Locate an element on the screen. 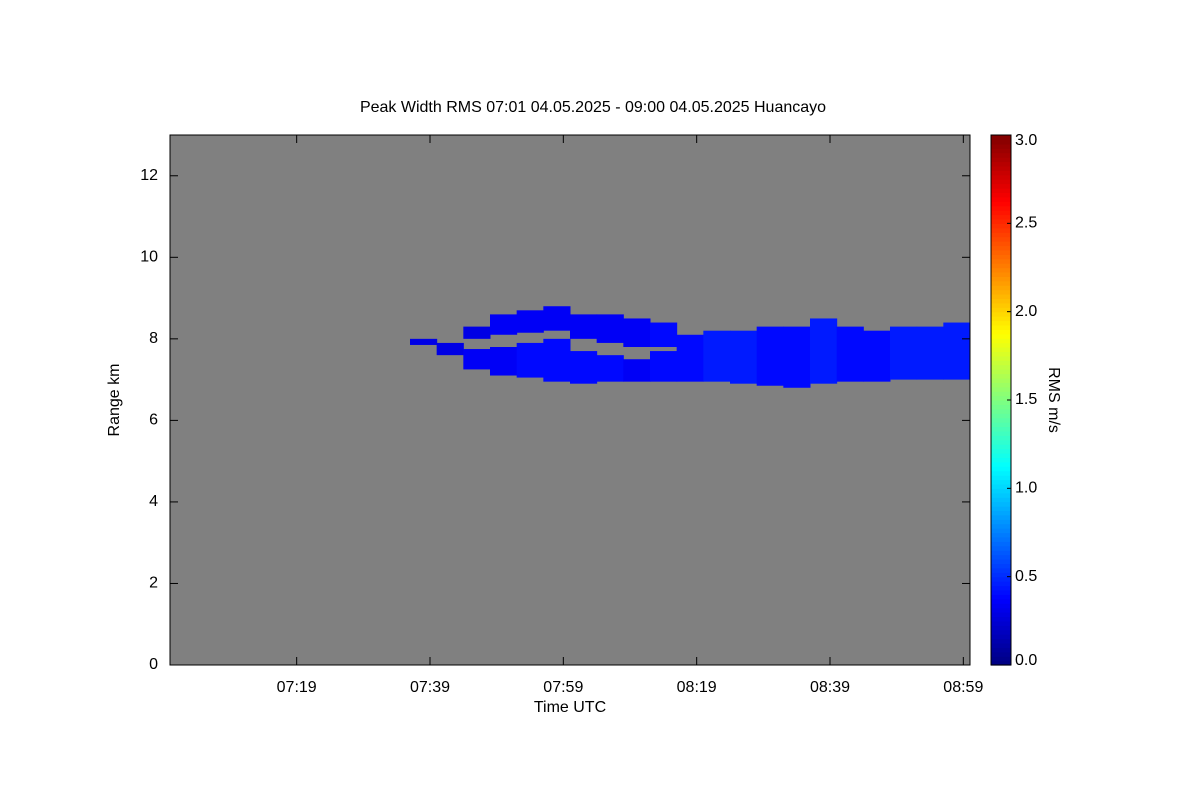 The image size is (1200, 800). colorbar-tick-label: 0.0 is located at coordinates (1026, 660).